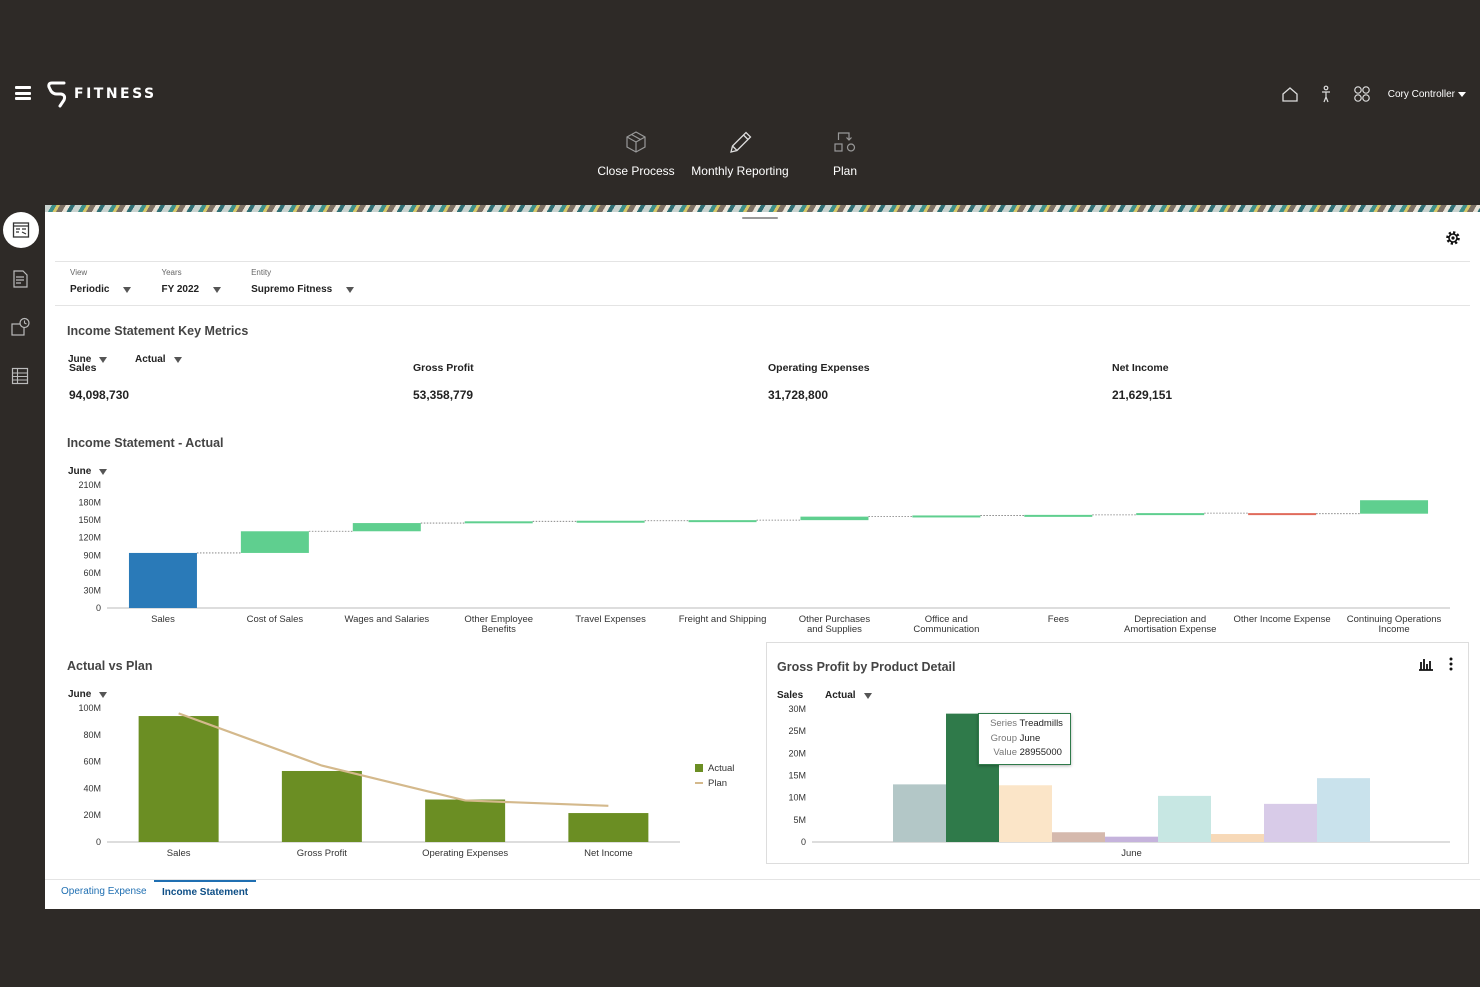  Describe the element at coordinates (443, 368) in the screenshot. I see `metric-label: Gross Profit` at that location.